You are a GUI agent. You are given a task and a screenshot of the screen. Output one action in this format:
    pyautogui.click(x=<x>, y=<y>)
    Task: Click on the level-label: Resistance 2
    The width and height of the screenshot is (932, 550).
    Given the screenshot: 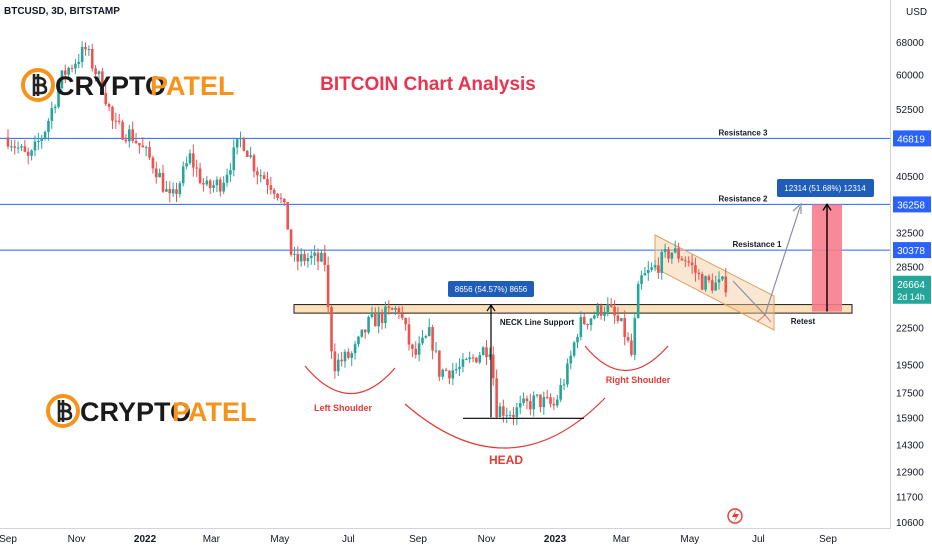 What is the action you would take?
    pyautogui.click(x=743, y=198)
    